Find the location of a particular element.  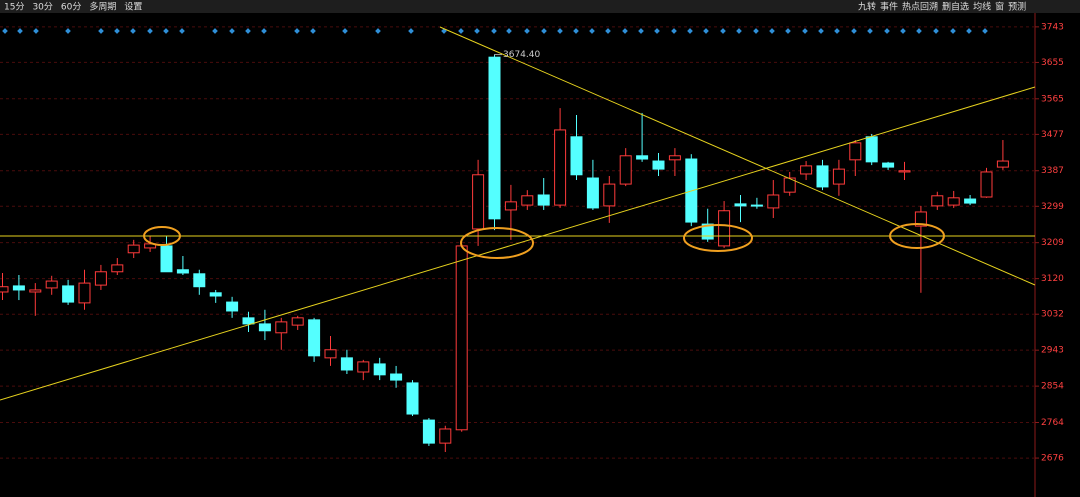

toolbar is located at coordinates (540, 6).